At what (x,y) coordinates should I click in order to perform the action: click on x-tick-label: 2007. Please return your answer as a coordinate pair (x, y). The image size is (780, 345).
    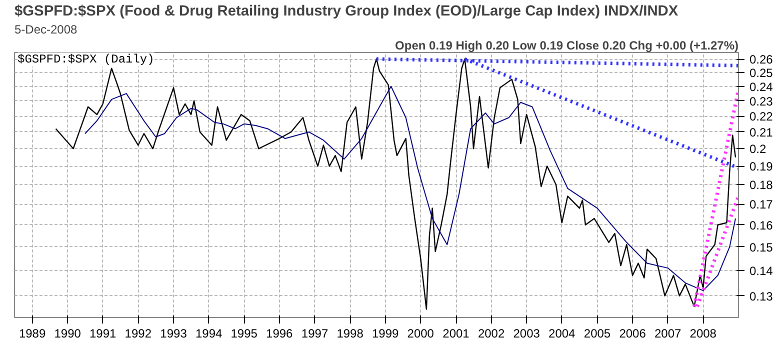
    Looking at the image, I should click on (668, 333).